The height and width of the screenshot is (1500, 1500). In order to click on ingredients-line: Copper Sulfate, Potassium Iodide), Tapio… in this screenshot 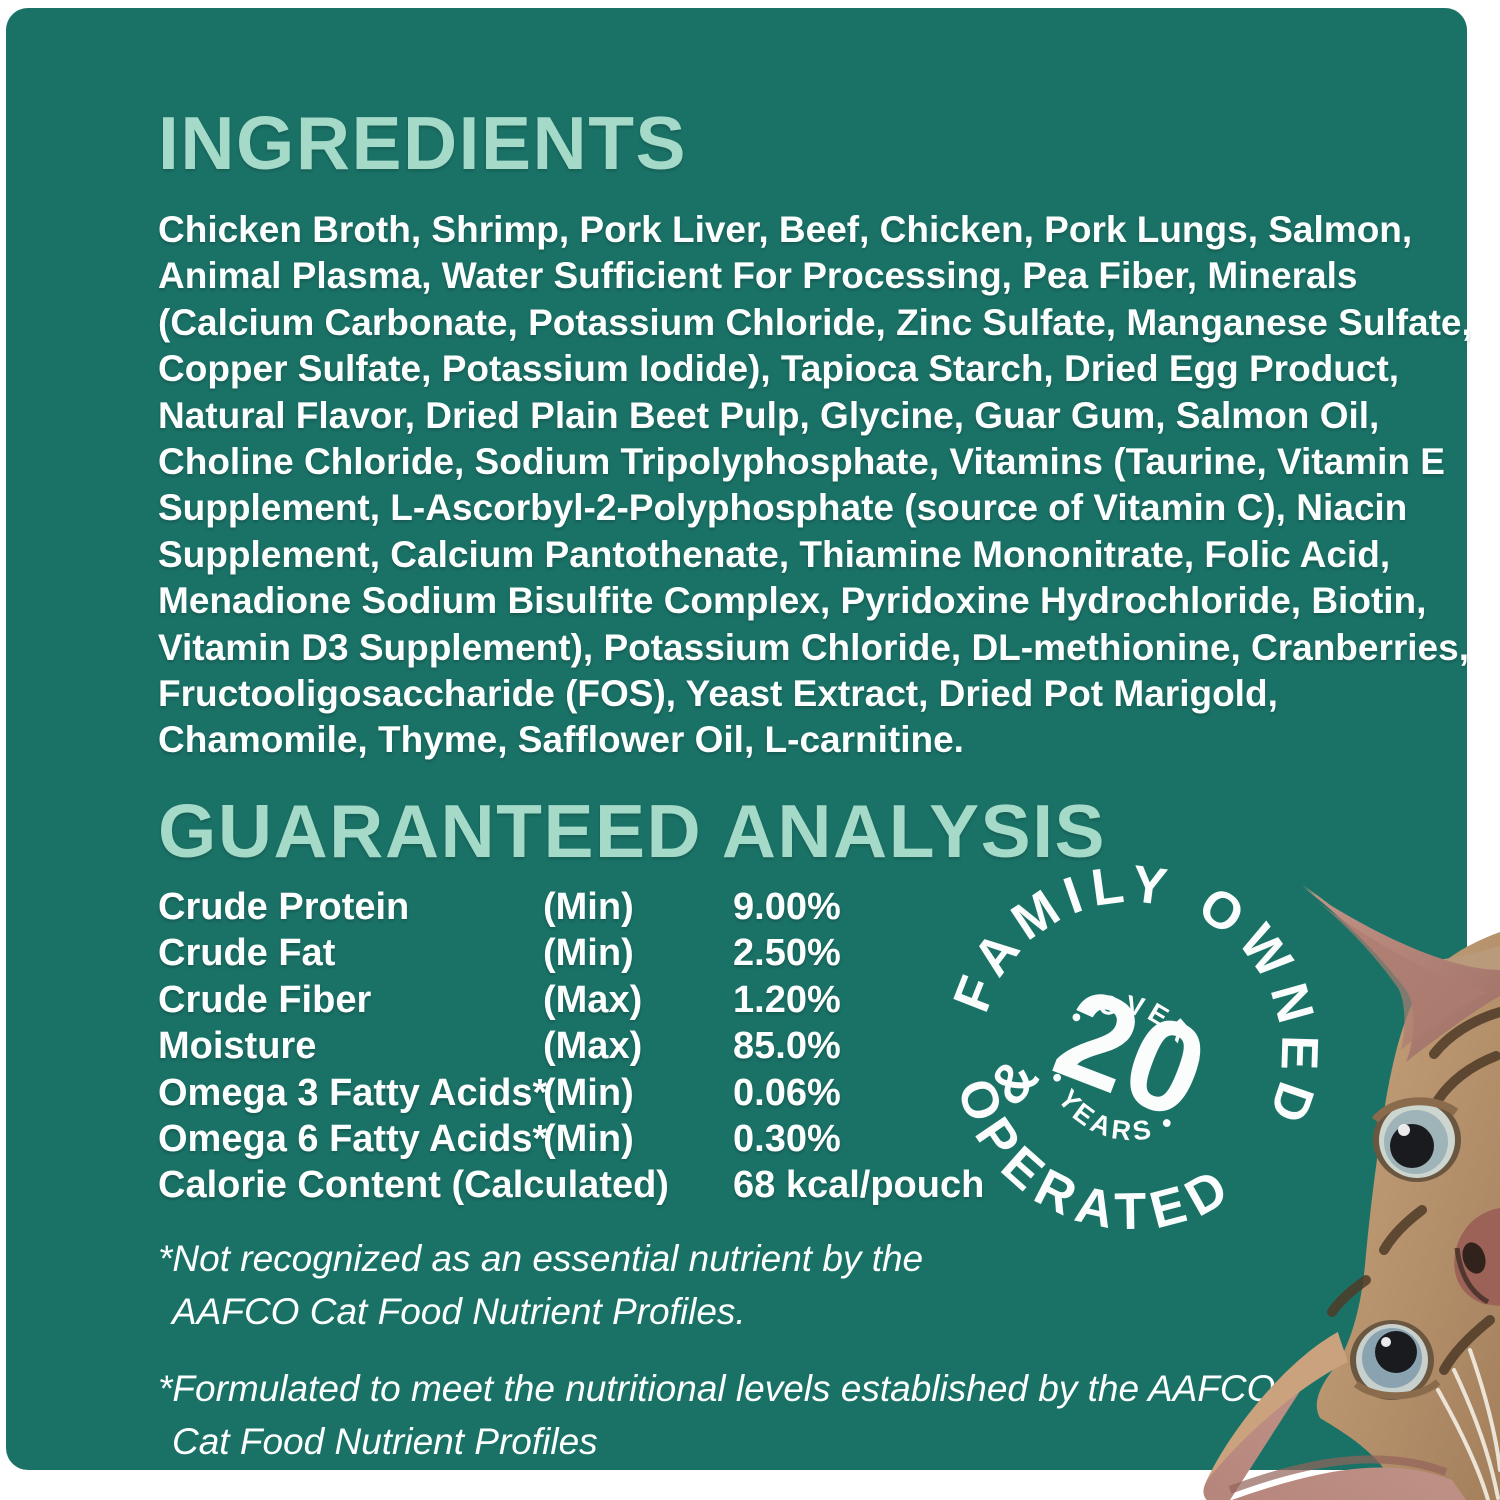, I will do `click(779, 369)`.